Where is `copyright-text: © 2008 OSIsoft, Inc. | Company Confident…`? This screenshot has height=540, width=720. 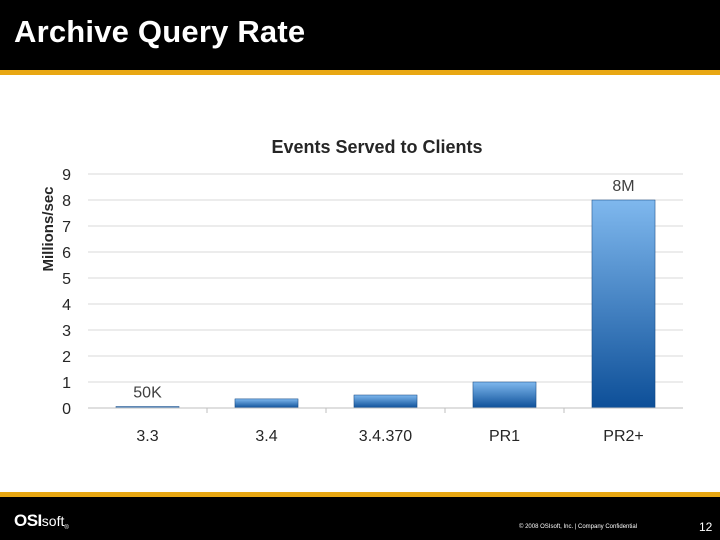 copyright-text: © 2008 OSIsoft, Inc. | Company Confident… is located at coordinates (578, 527).